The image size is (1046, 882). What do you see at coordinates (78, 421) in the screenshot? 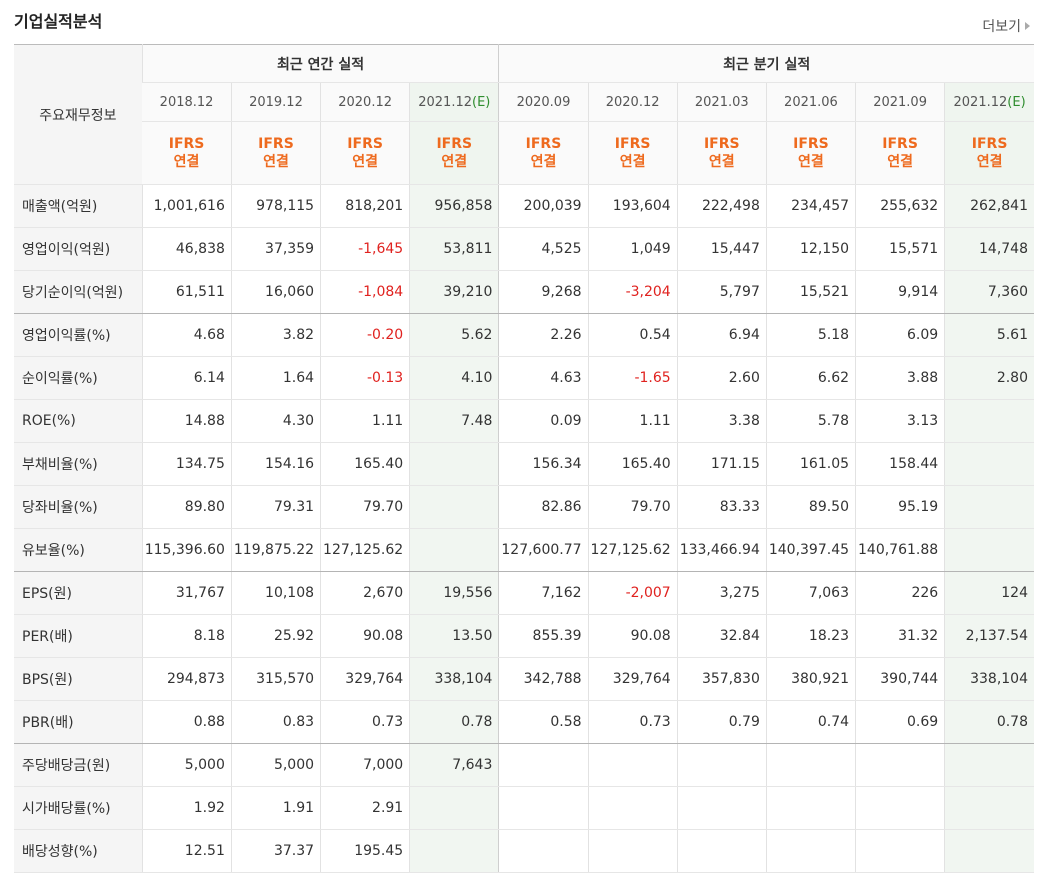
I see `row-label: ROE(%)` at bounding box center [78, 421].